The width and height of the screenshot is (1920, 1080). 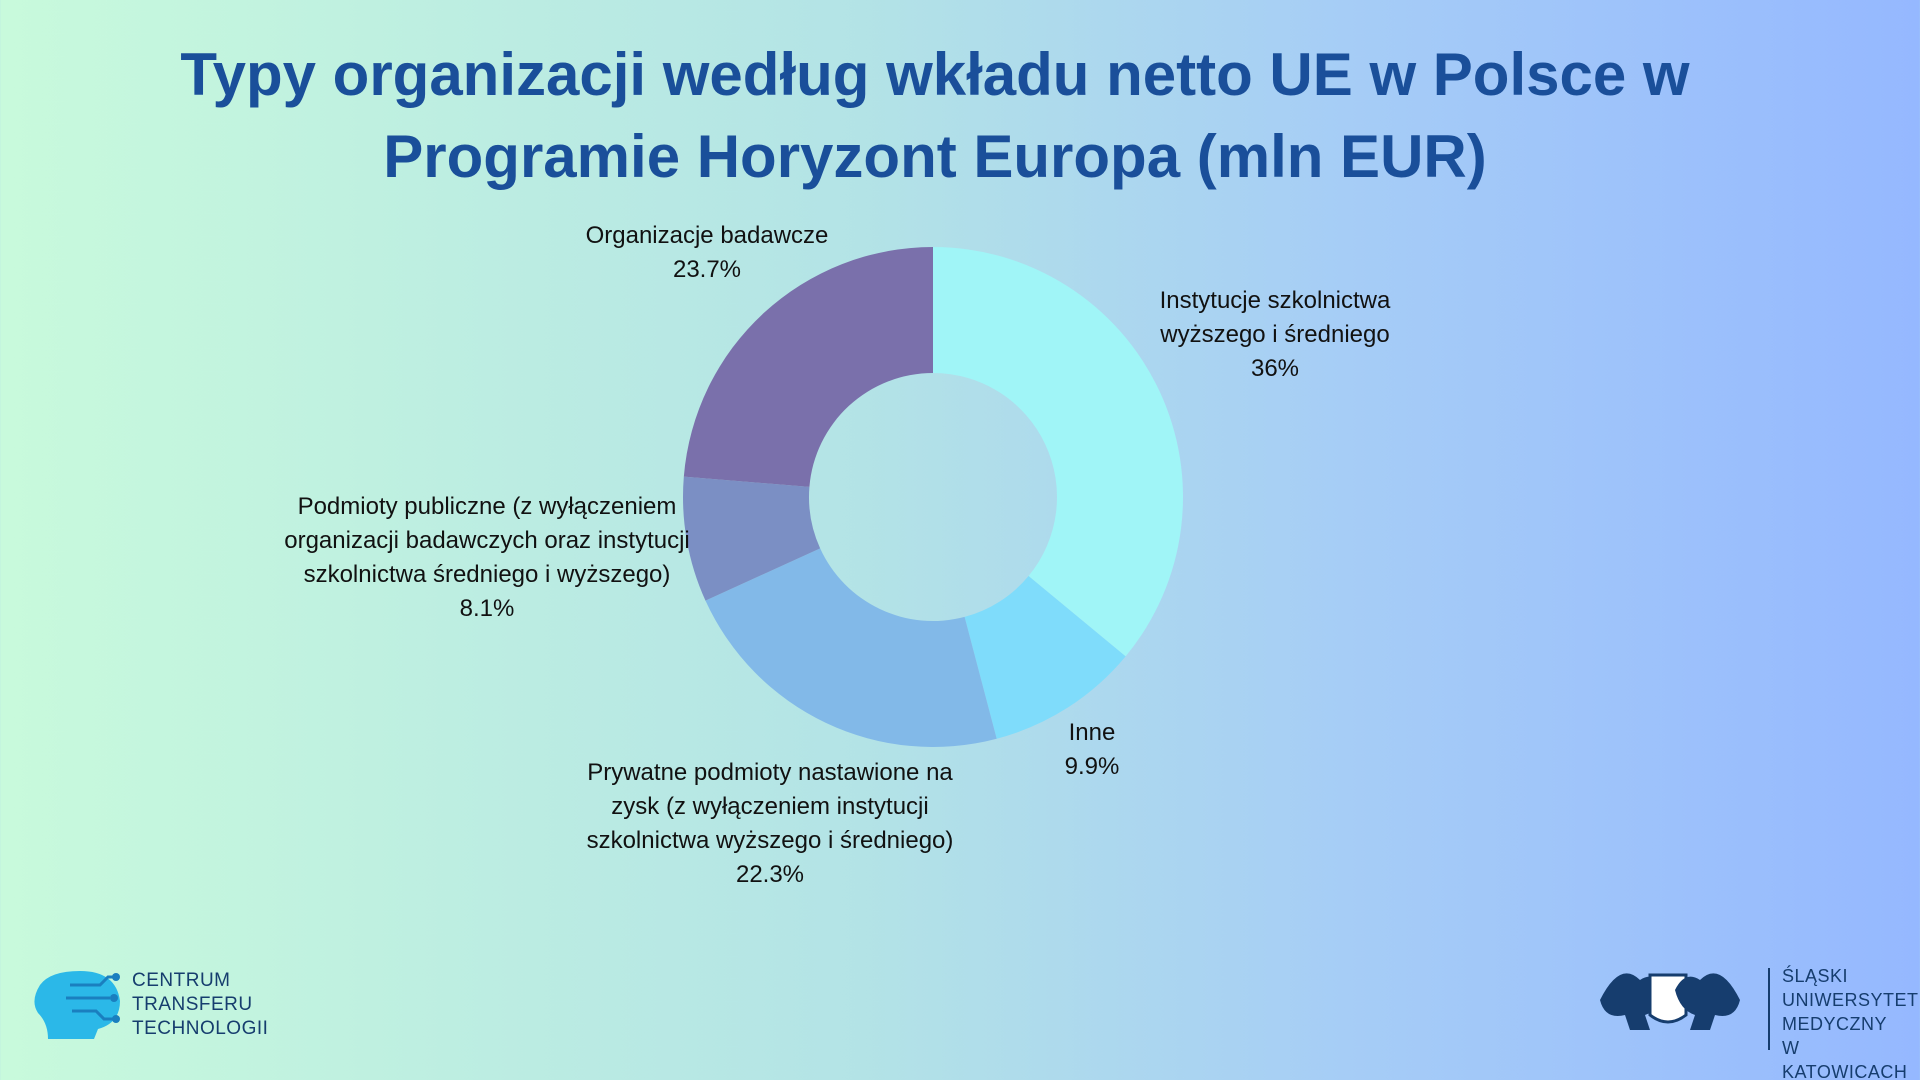 What do you see at coordinates (487, 608) in the screenshot?
I see `value-label: 8.1%` at bounding box center [487, 608].